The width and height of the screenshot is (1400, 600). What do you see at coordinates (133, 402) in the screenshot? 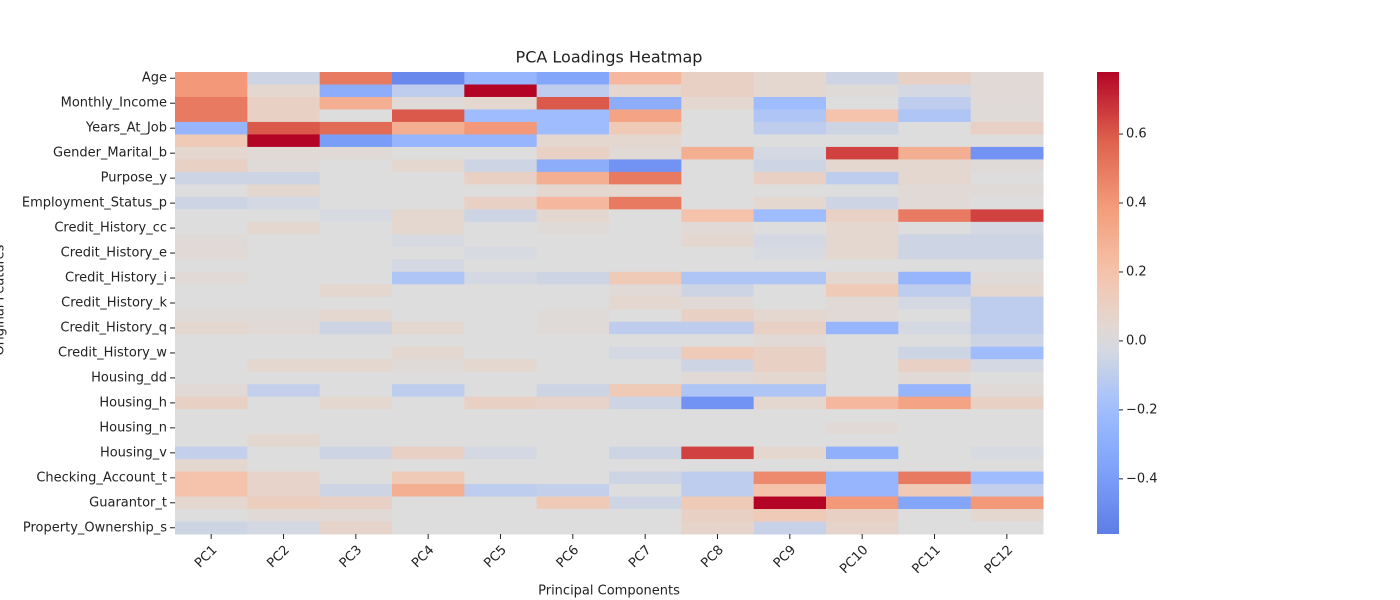
I see `y-tick-label: Housing_h` at bounding box center [133, 402].